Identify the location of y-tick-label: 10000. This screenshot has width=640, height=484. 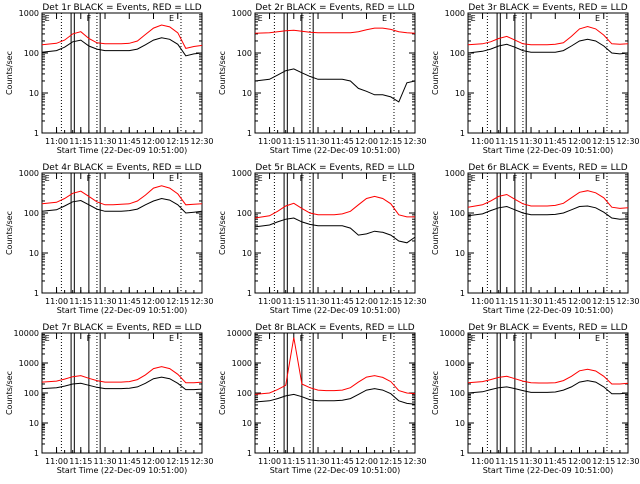
(26, 333).